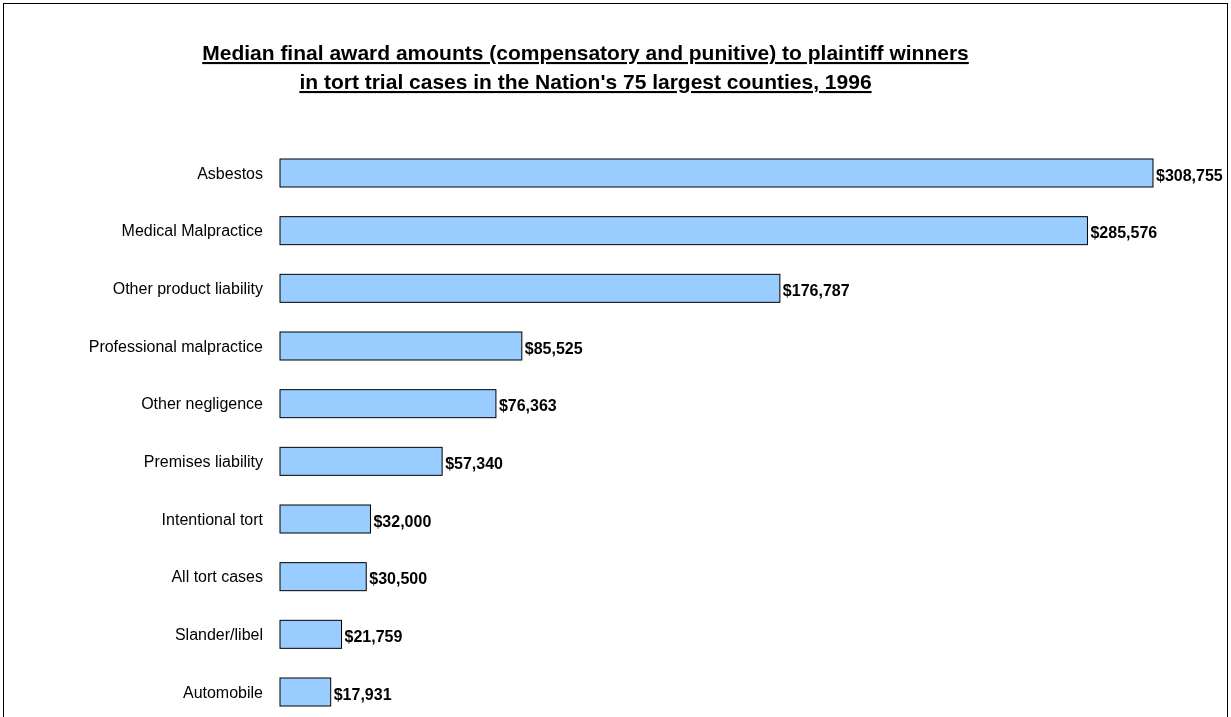  What do you see at coordinates (398, 579) in the screenshot?
I see `data-label: $30,500` at bounding box center [398, 579].